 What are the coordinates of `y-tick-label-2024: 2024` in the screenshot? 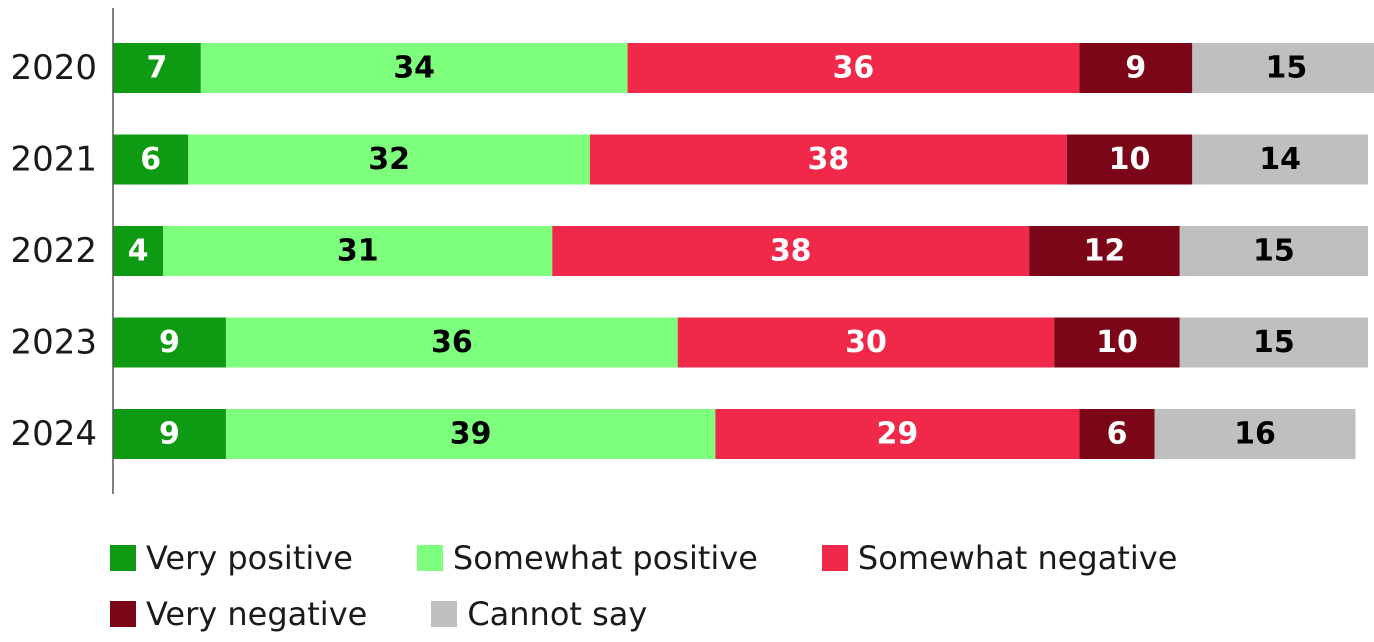 It's located at (53, 434).